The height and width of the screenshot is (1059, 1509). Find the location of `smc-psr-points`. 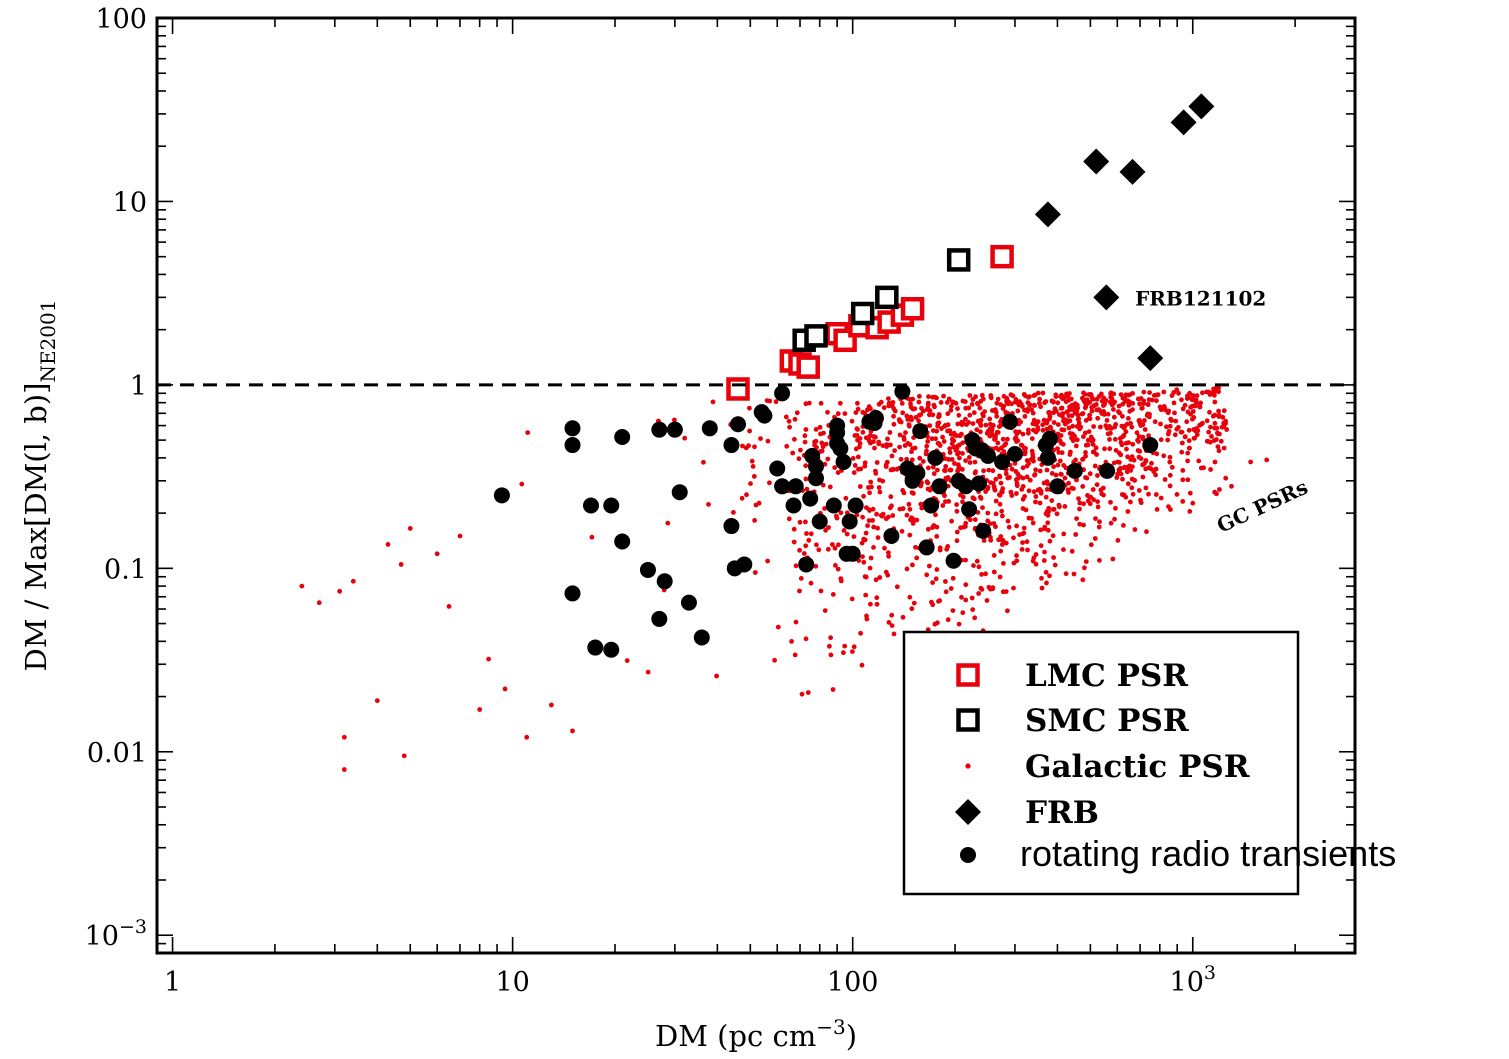

smc-psr-points is located at coordinates (881, 300).